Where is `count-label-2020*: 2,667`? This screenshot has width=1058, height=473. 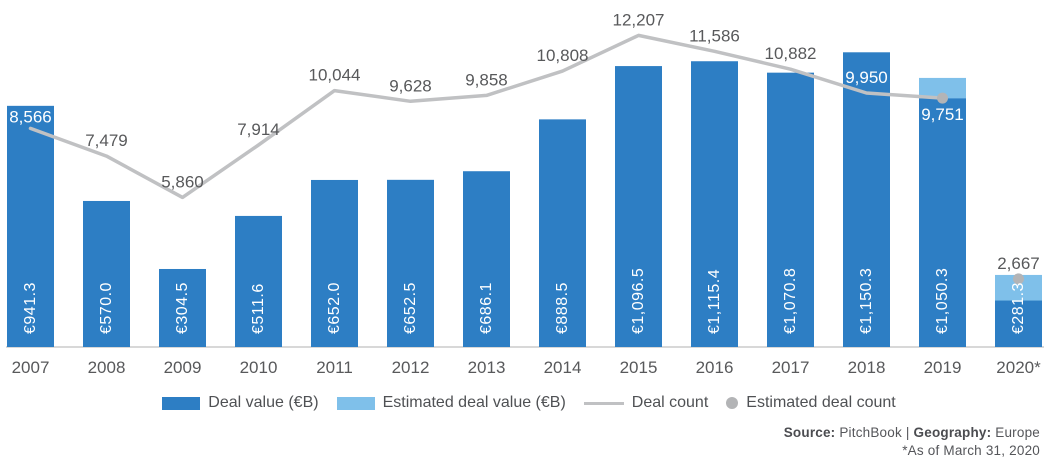
count-label-2020*: 2,667 is located at coordinates (1018, 263).